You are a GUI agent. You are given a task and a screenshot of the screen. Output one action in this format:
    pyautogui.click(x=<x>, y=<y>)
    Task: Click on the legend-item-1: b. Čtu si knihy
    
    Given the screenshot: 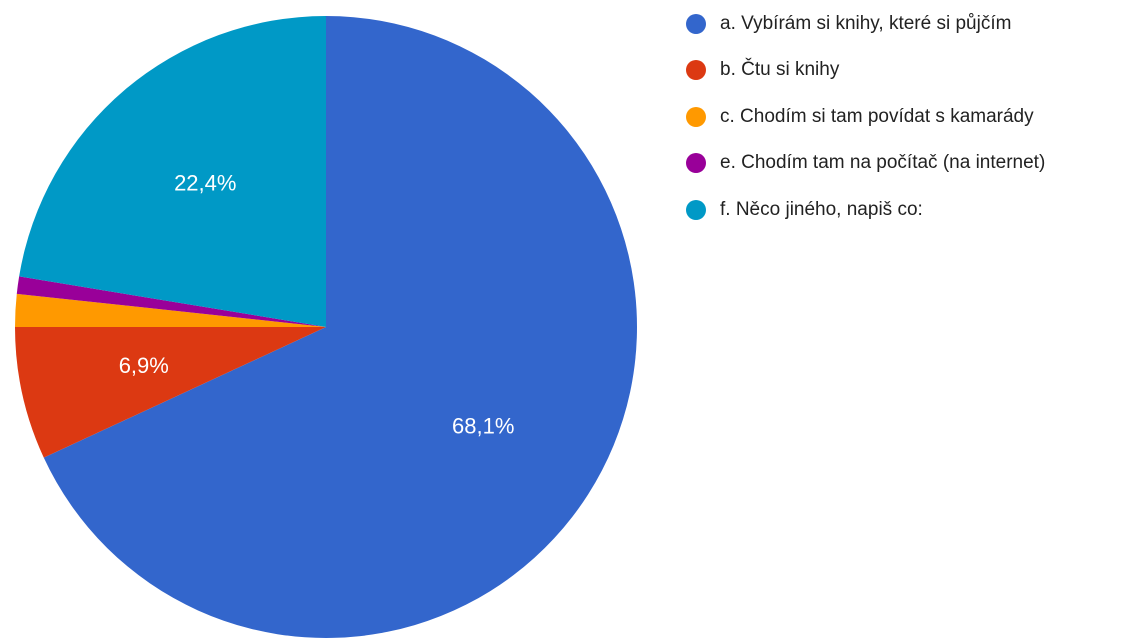 What is the action you would take?
    pyautogui.click(x=865, y=70)
    